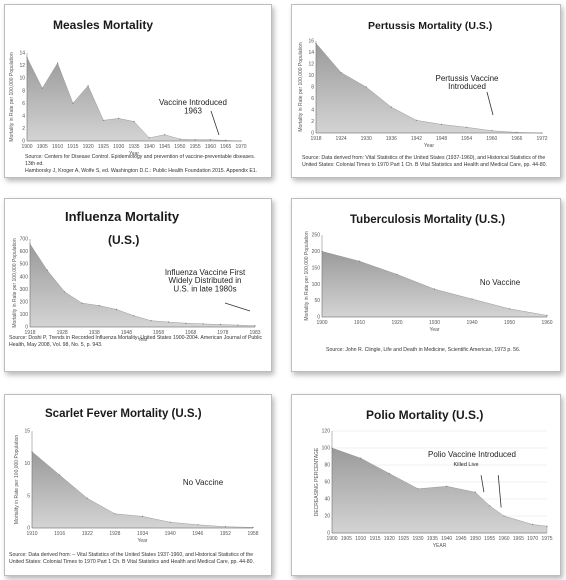 The height and width of the screenshot is (580, 566). What do you see at coordinates (360, 539) in the screenshot?
I see `polio-x-tick: 1910` at bounding box center [360, 539].